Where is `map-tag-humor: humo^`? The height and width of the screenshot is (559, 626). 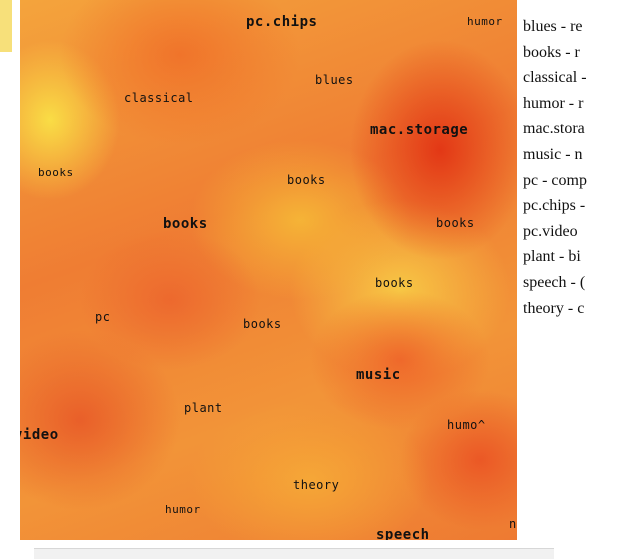
map-tag-humor: humo^ is located at coordinates (466, 425).